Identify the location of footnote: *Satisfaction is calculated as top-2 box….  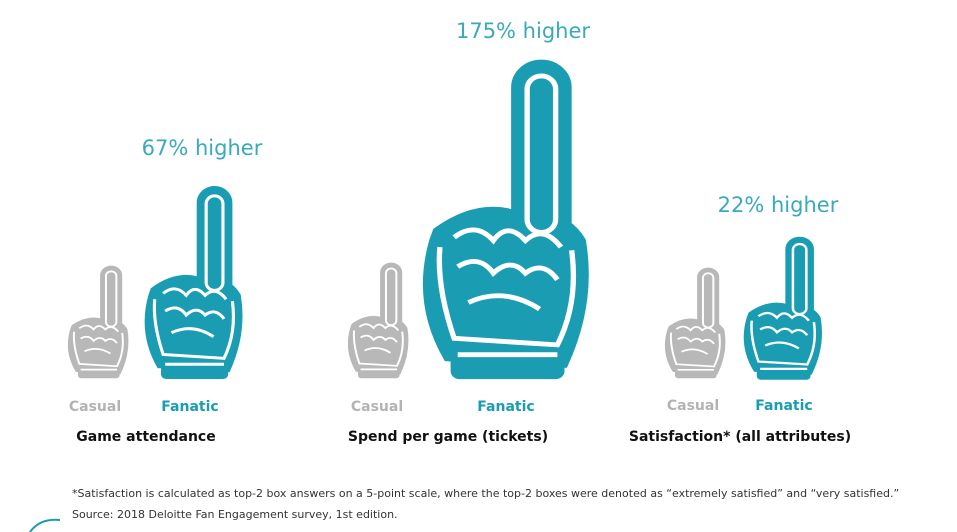
(485, 493).